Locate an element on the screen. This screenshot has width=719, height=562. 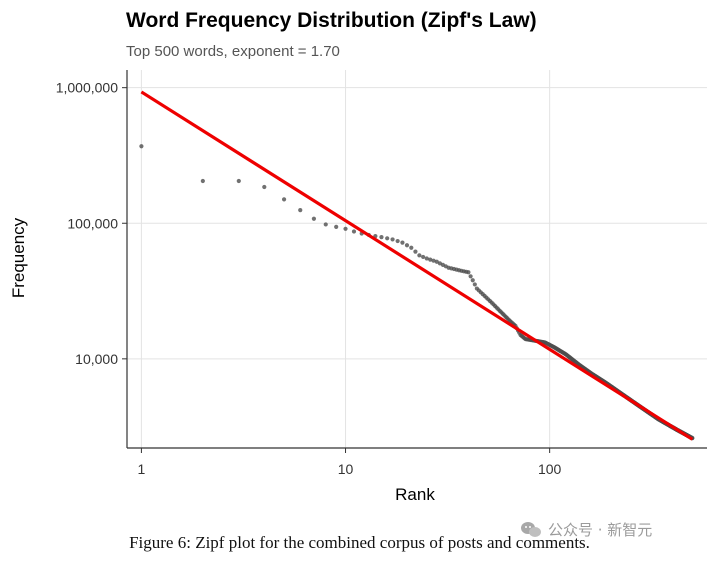
y-tick-label: 10,000 is located at coordinates (96, 359).